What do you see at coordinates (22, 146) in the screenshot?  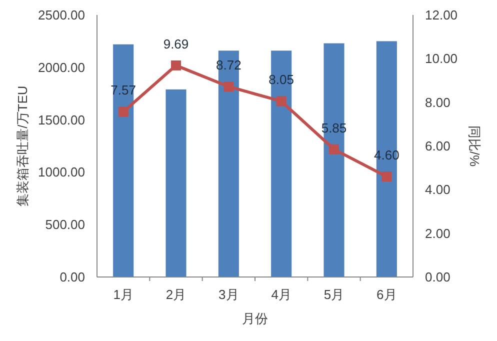 I see `y-axis-title: 集装箱吞吐量/万TEU` at bounding box center [22, 146].